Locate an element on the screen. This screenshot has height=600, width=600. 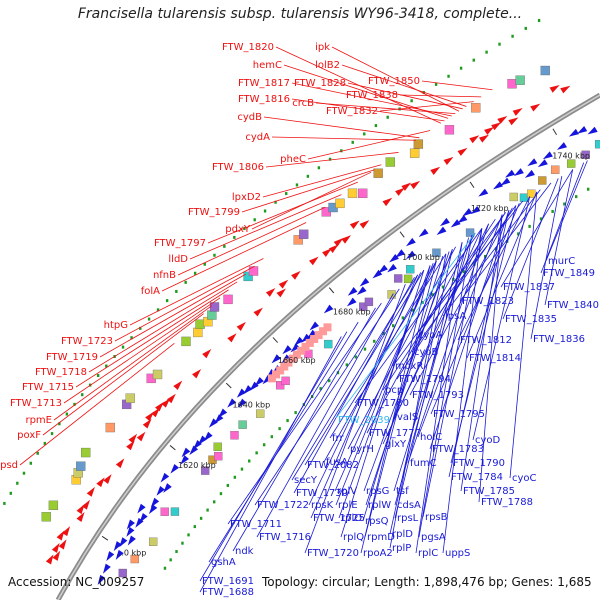
reverse-gene-label: uppS is located at coordinates (457, 553).